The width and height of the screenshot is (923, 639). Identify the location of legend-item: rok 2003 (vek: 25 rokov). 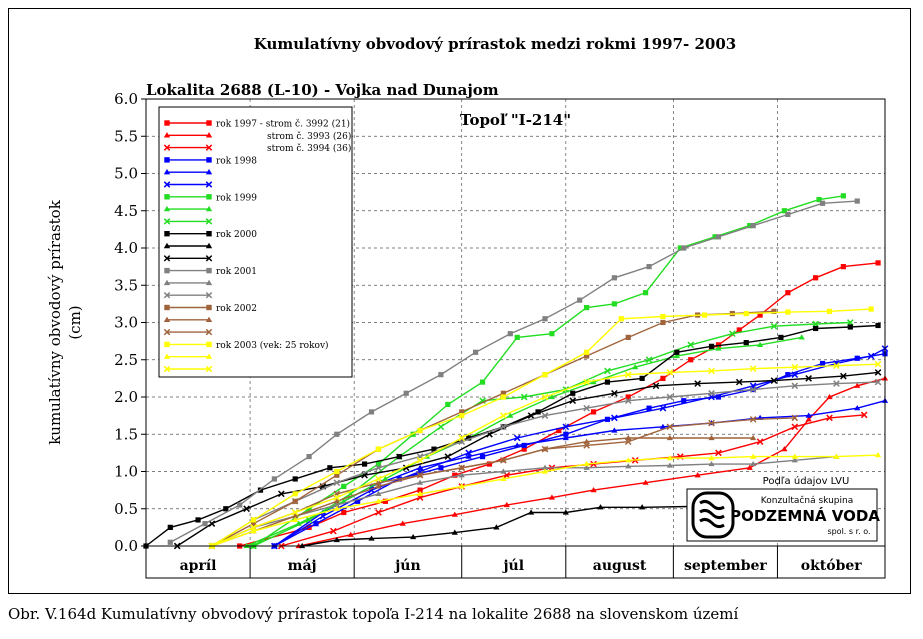
(246, 345).